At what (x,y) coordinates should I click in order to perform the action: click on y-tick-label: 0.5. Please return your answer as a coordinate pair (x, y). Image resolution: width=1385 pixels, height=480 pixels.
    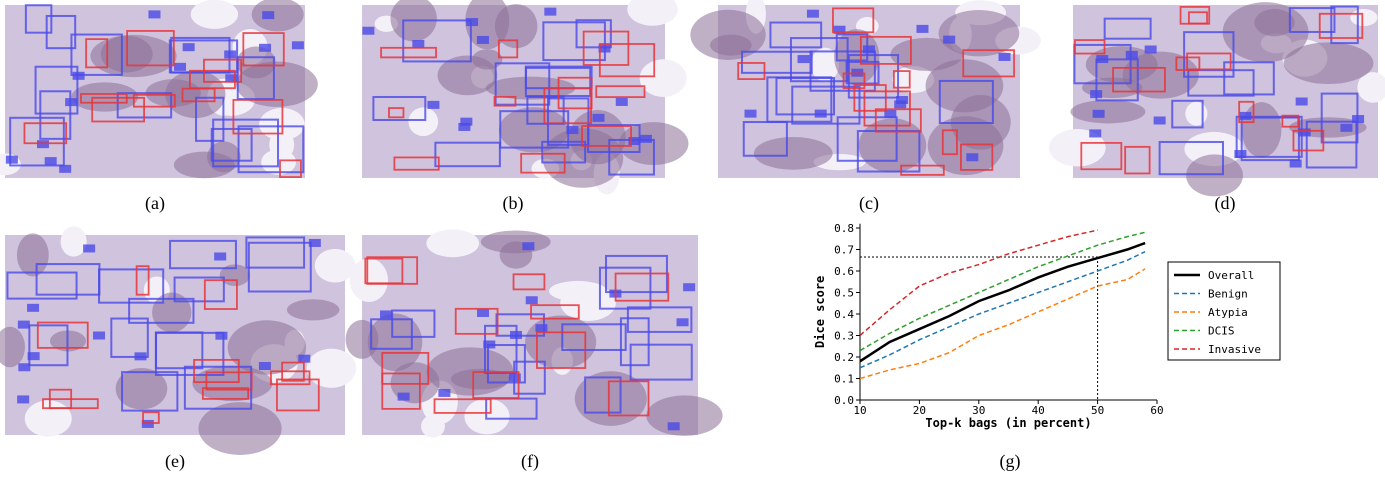
    Looking at the image, I should click on (844, 293).